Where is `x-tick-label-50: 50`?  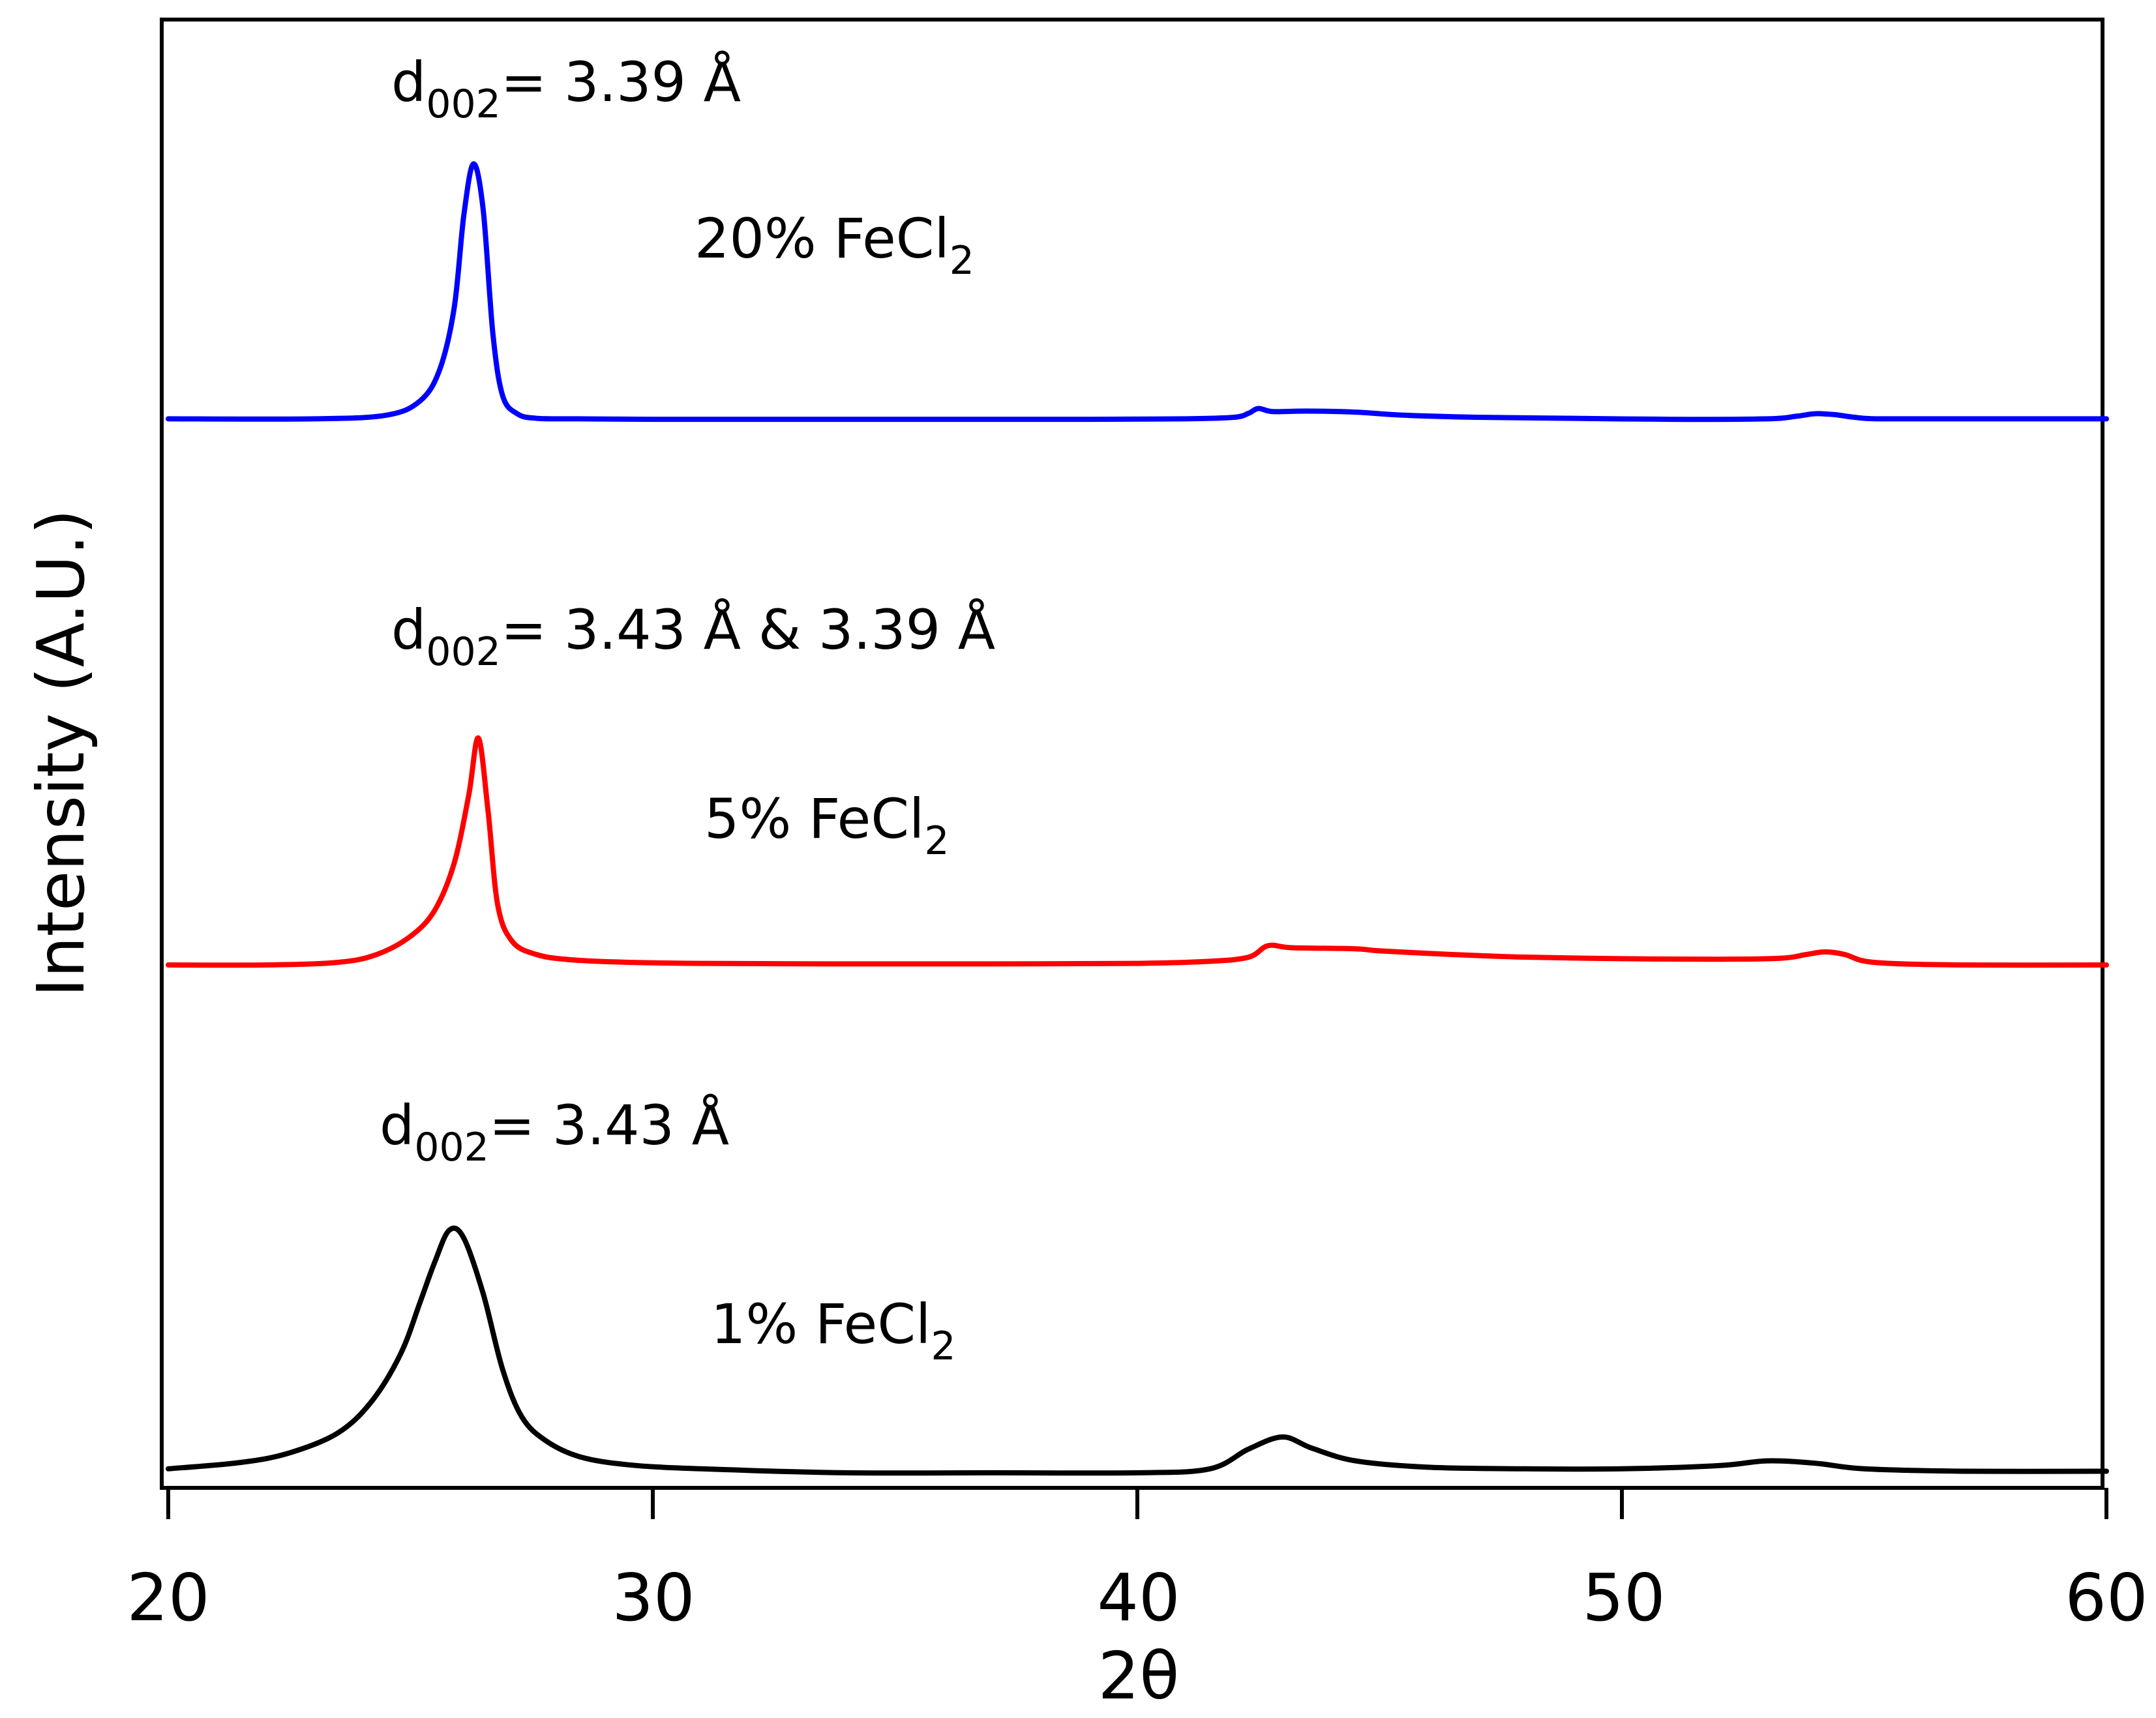
x-tick-label-50: 50 is located at coordinates (1623, 1598).